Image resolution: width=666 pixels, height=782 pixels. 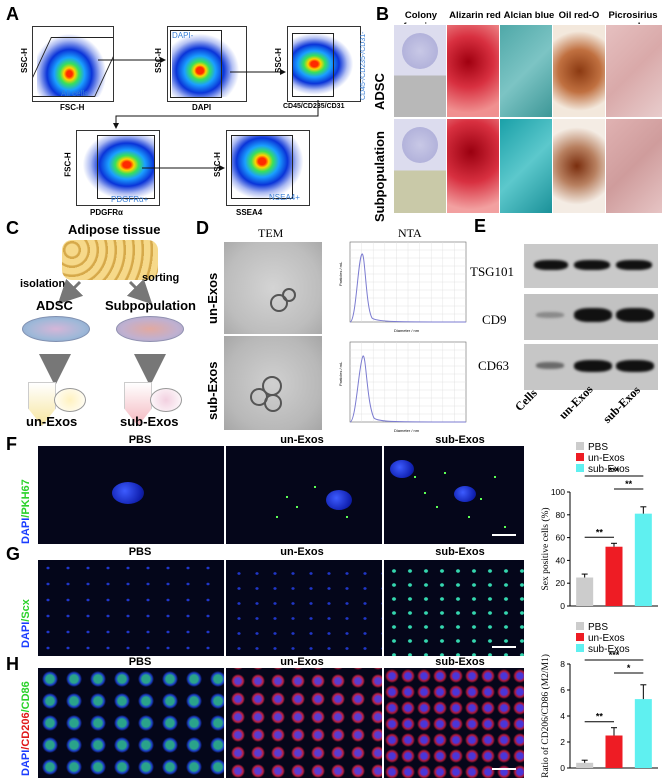 I want to click on y-tick-label: 8, so click(x=562, y=664).